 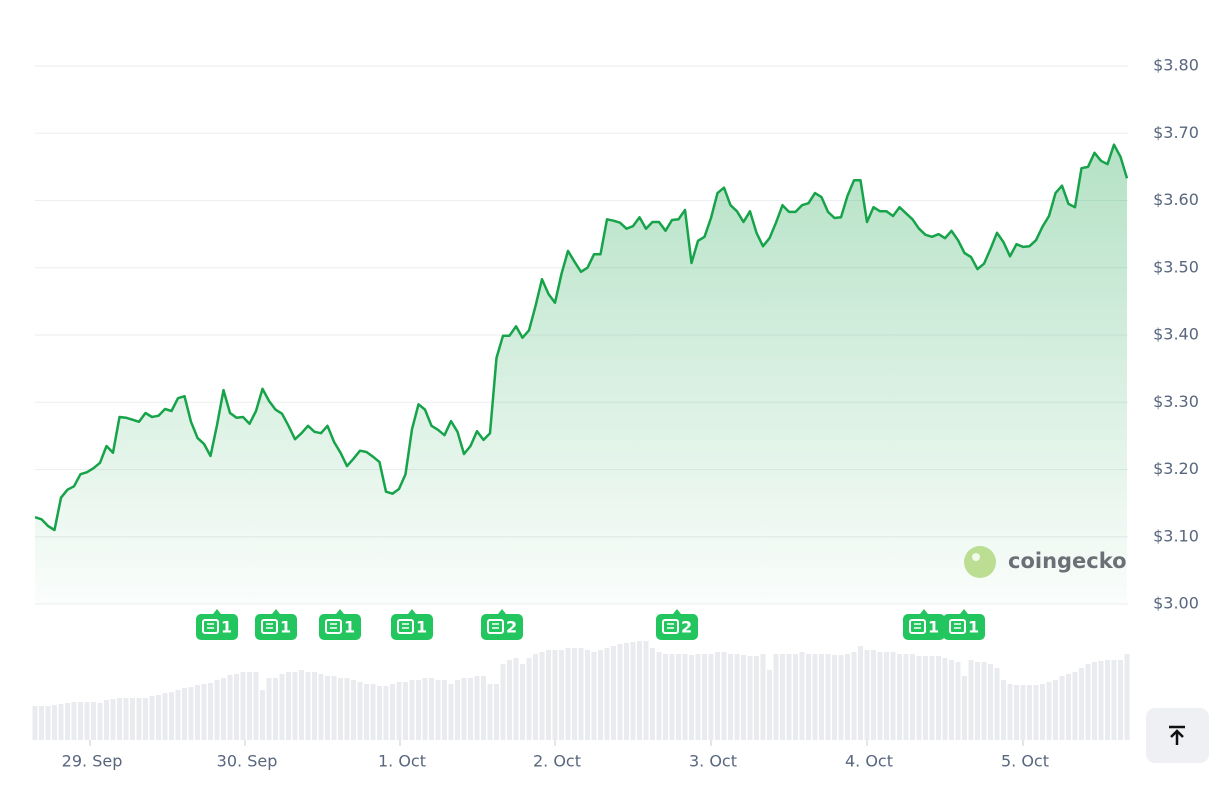 What do you see at coordinates (1176, 334) in the screenshot?
I see `y-tick-label: $3.40` at bounding box center [1176, 334].